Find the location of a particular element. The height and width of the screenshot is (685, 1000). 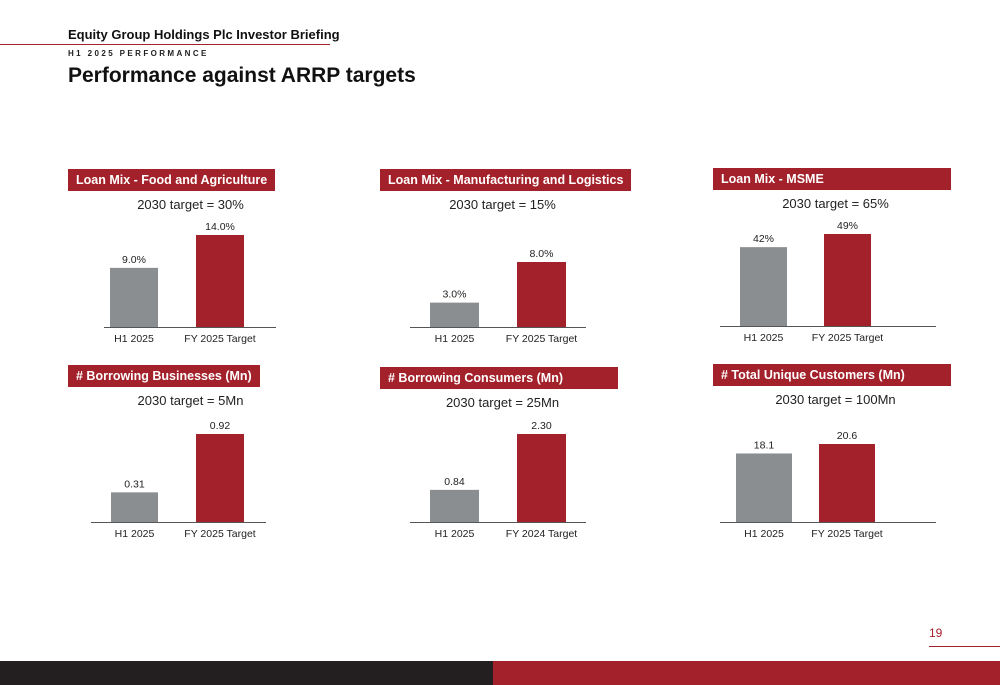

chart-subtitle: 2030 target = 5Mn is located at coordinates (190, 400).